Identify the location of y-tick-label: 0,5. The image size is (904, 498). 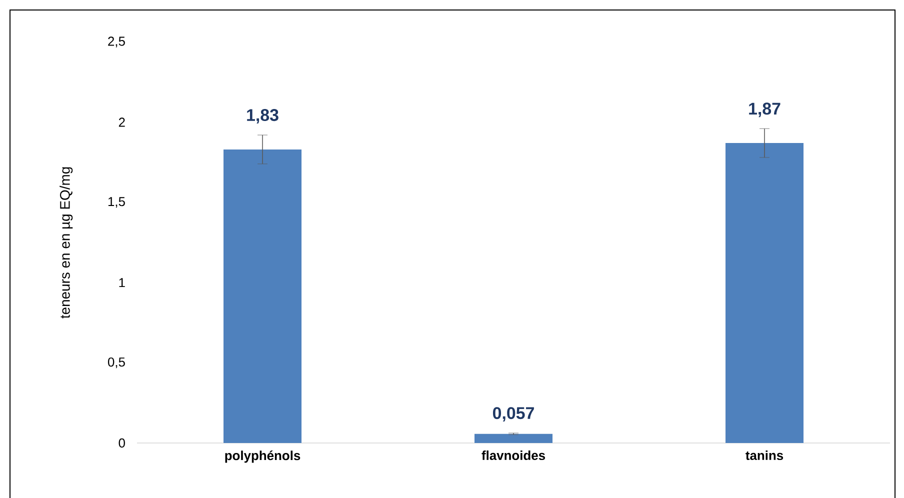
(116, 362).